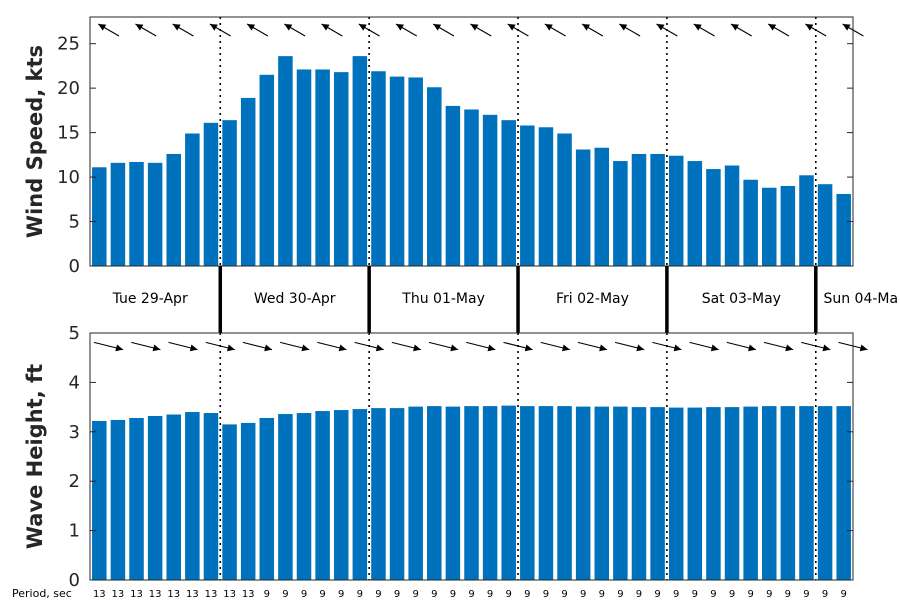 This screenshot has width=900, height=600. Describe the element at coordinates (443, 299) in the screenshot. I see `day-label: Thu 01-May` at that location.